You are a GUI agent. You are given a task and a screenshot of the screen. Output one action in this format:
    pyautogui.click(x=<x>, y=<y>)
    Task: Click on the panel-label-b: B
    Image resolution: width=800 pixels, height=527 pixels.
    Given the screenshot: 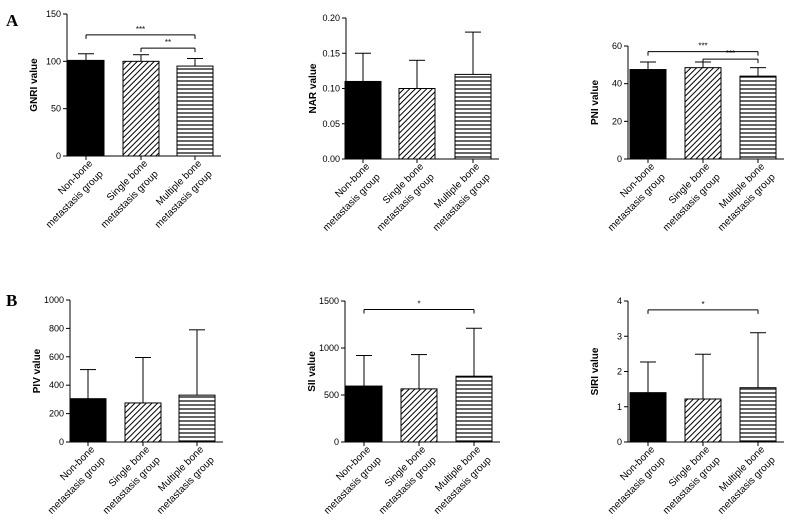 What is the action you would take?
    pyautogui.click(x=11, y=300)
    